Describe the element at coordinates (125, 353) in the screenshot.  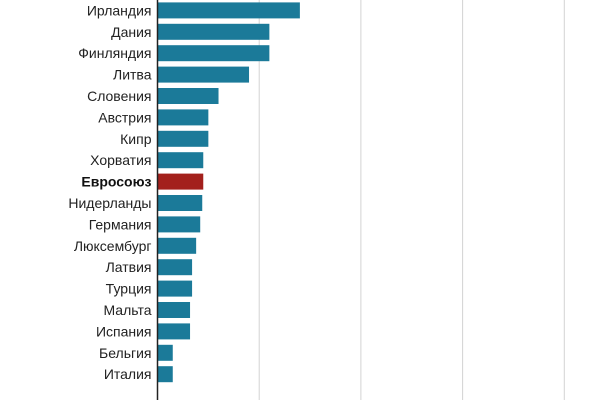
I see `category-label-18: Бельгия` at that location.